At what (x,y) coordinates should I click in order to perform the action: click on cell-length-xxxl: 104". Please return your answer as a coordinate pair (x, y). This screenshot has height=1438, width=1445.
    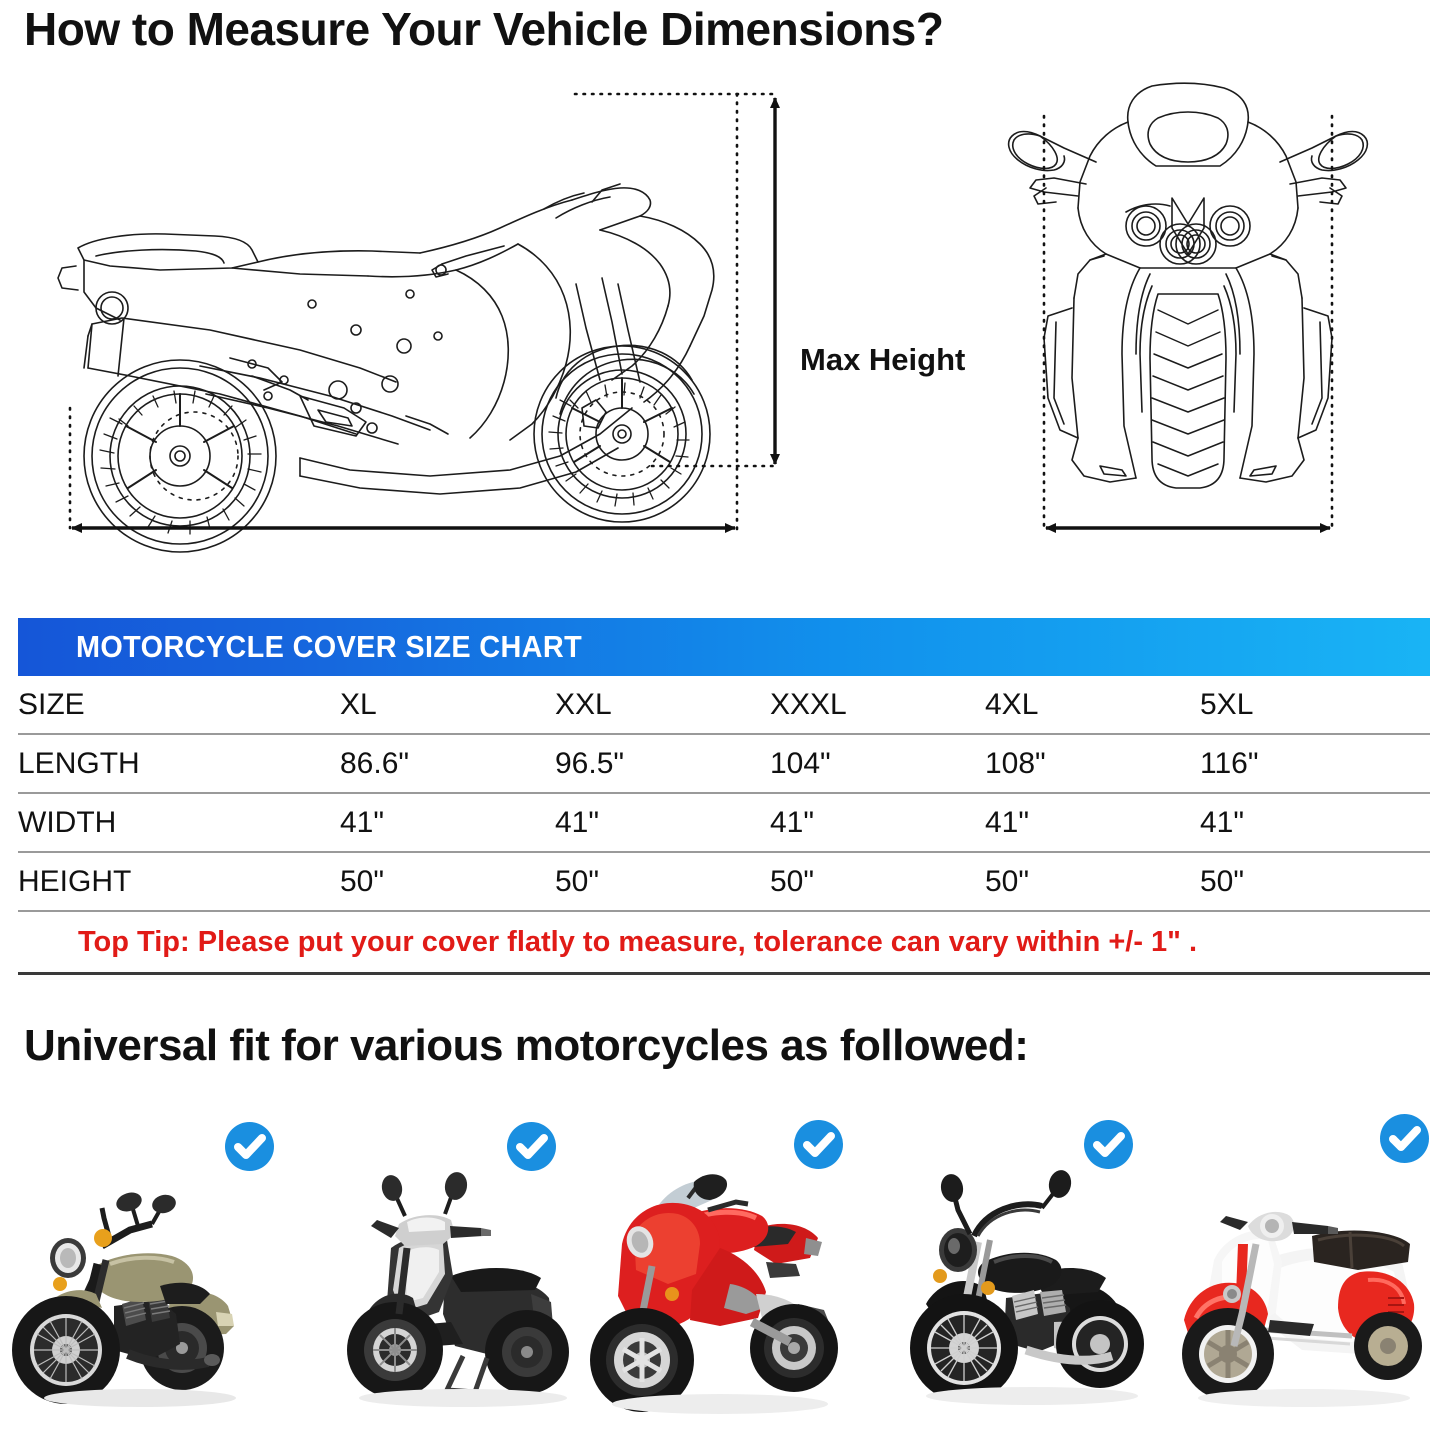
    Looking at the image, I should click on (877, 764).